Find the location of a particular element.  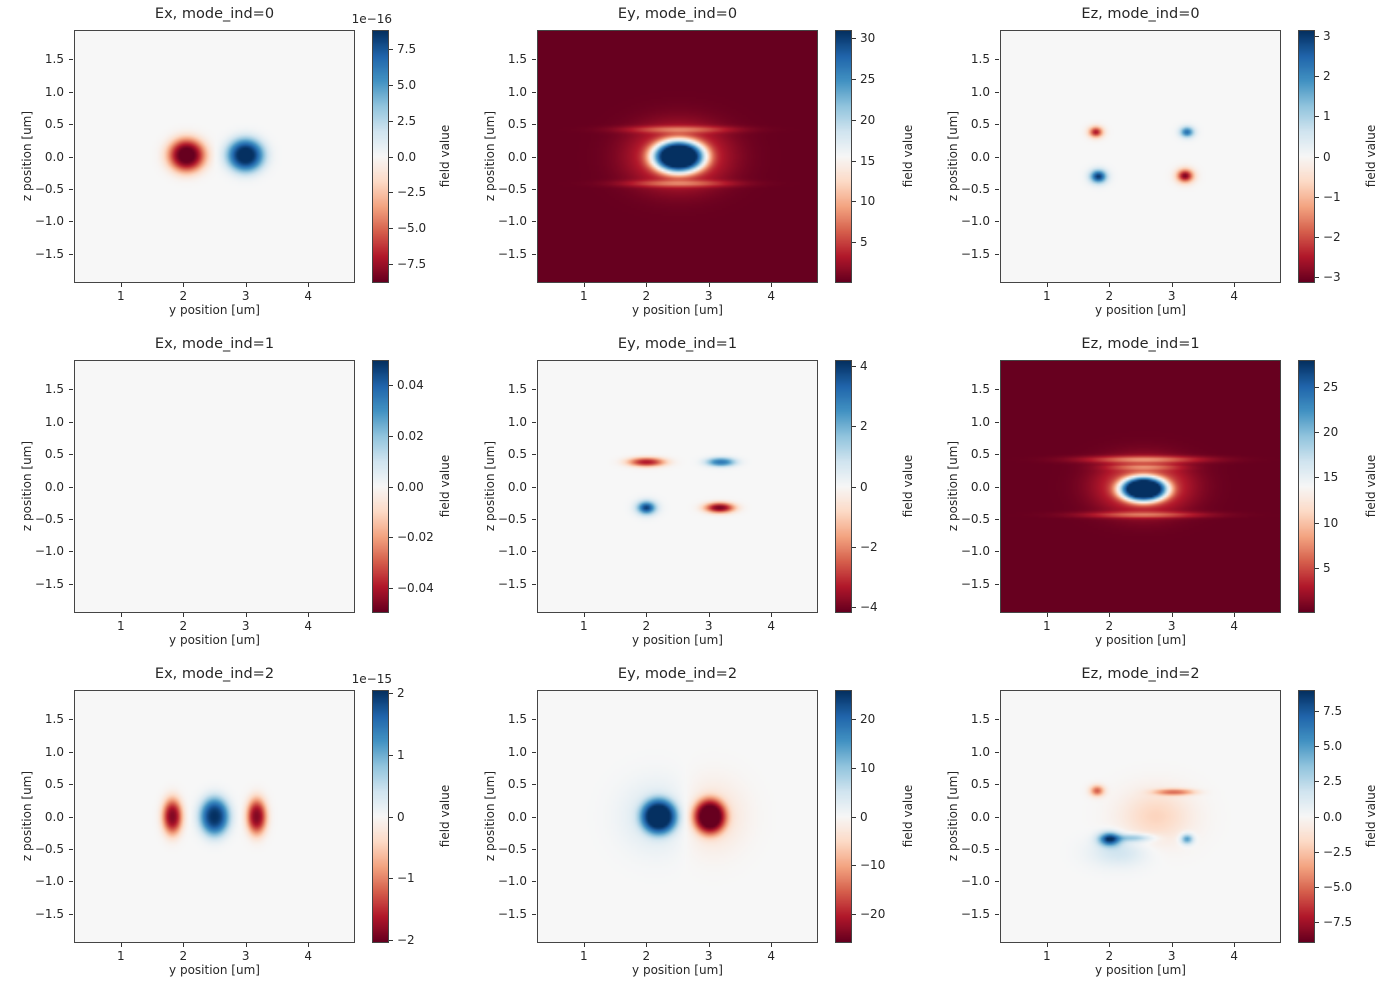

x-axis-label: y position [um] is located at coordinates (677, 970).